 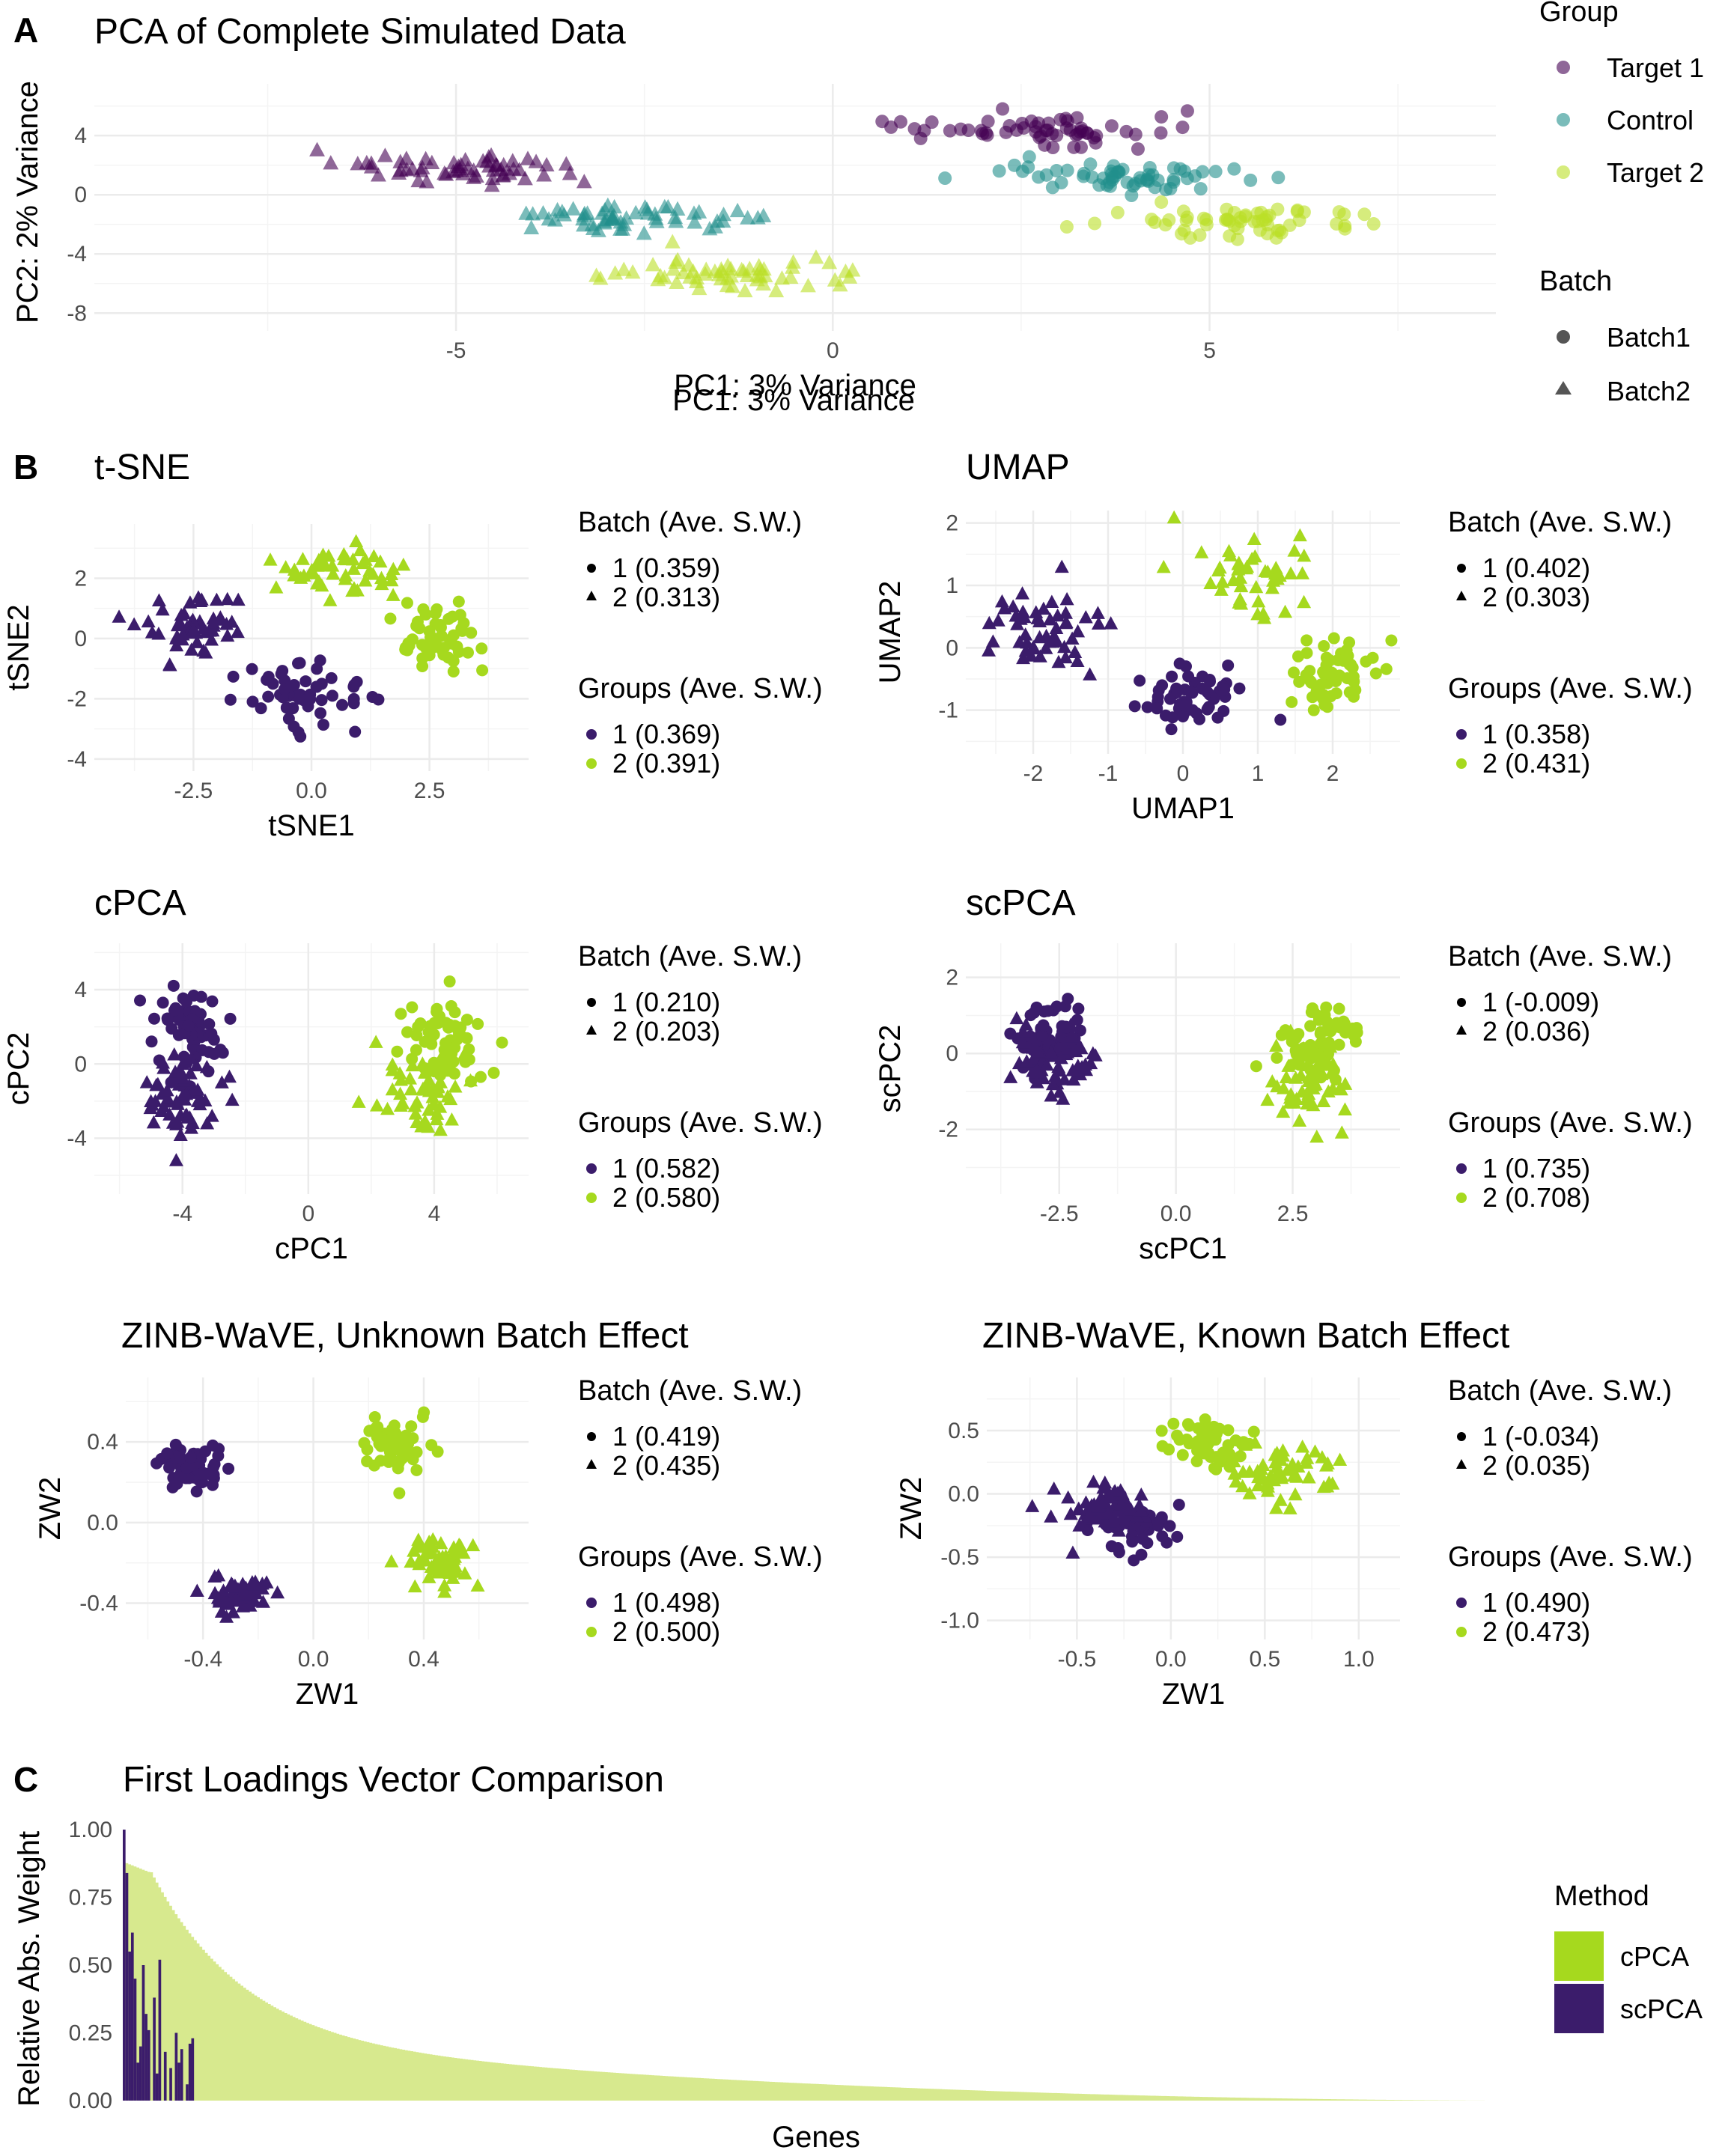 What do you see at coordinates (1461, 568) in the screenshot?
I see `legend-batch1-swatch` at bounding box center [1461, 568].